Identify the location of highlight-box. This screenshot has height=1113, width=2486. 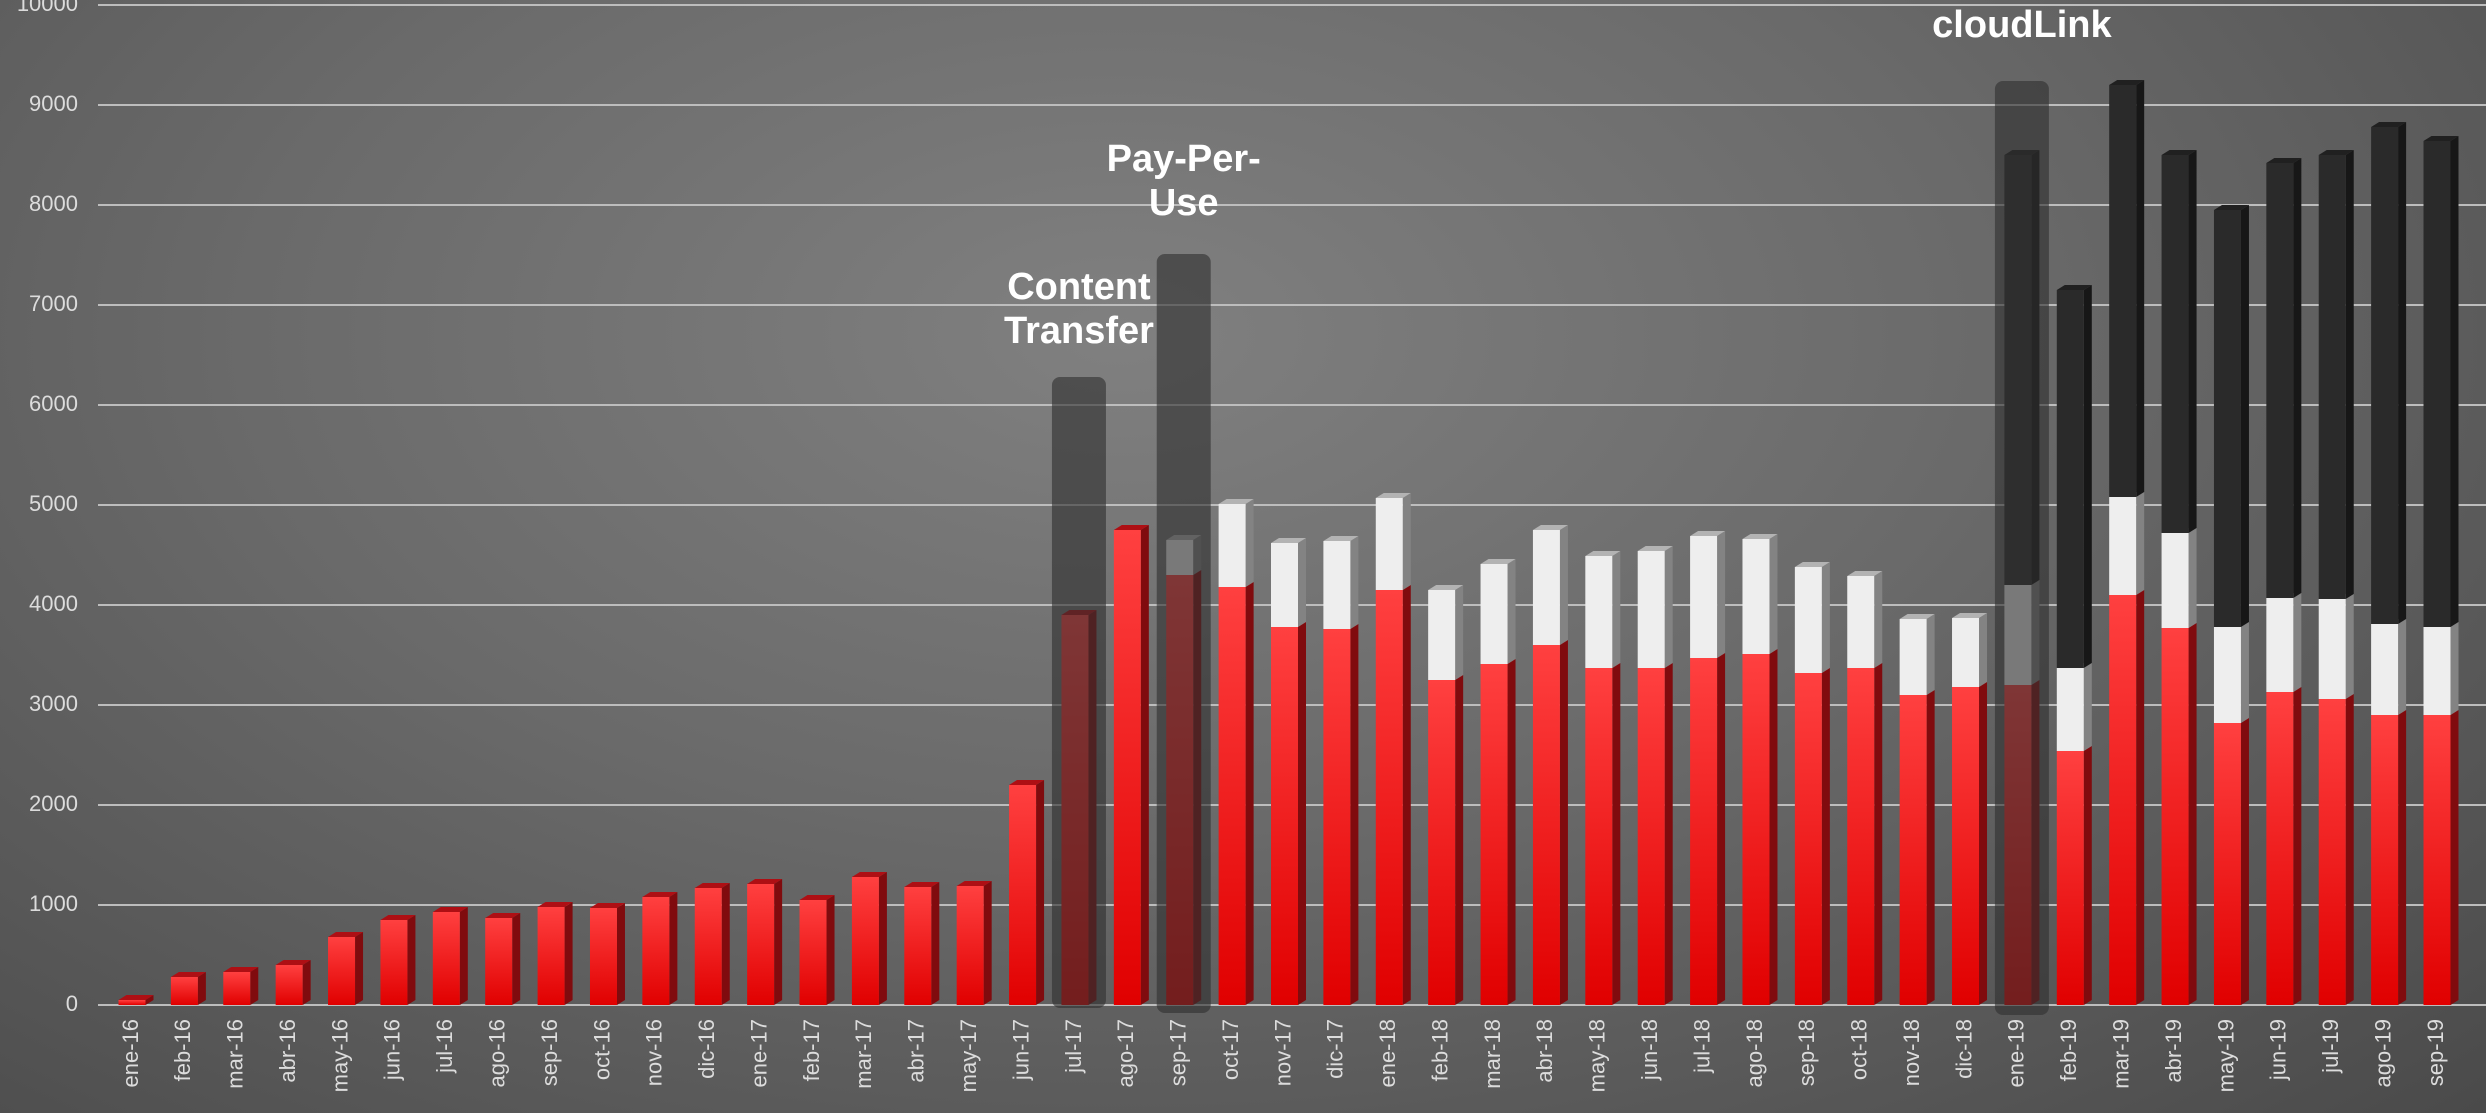
(1183, 633).